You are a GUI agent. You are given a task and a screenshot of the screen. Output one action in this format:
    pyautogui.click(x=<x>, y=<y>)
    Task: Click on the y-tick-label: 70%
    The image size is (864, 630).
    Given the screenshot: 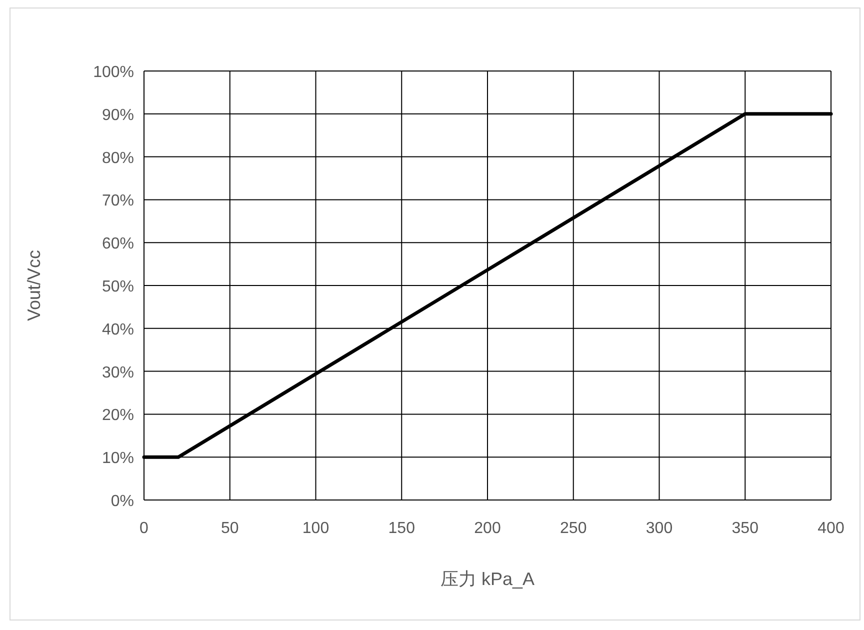 What is the action you would take?
    pyautogui.click(x=118, y=201)
    